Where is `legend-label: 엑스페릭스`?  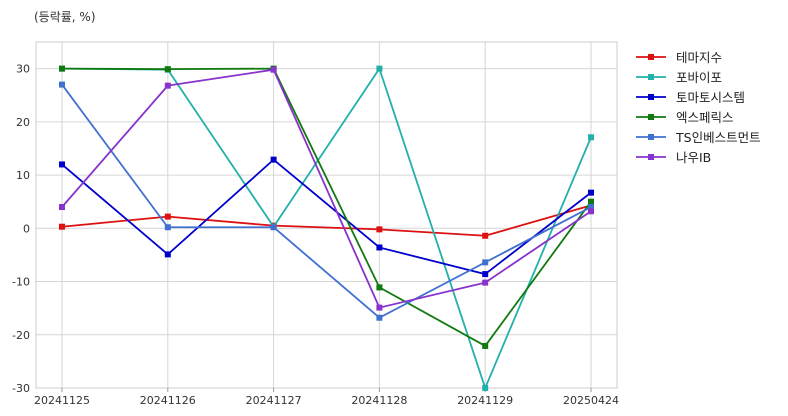
legend-label: 엑스페릭스 is located at coordinates (705, 117).